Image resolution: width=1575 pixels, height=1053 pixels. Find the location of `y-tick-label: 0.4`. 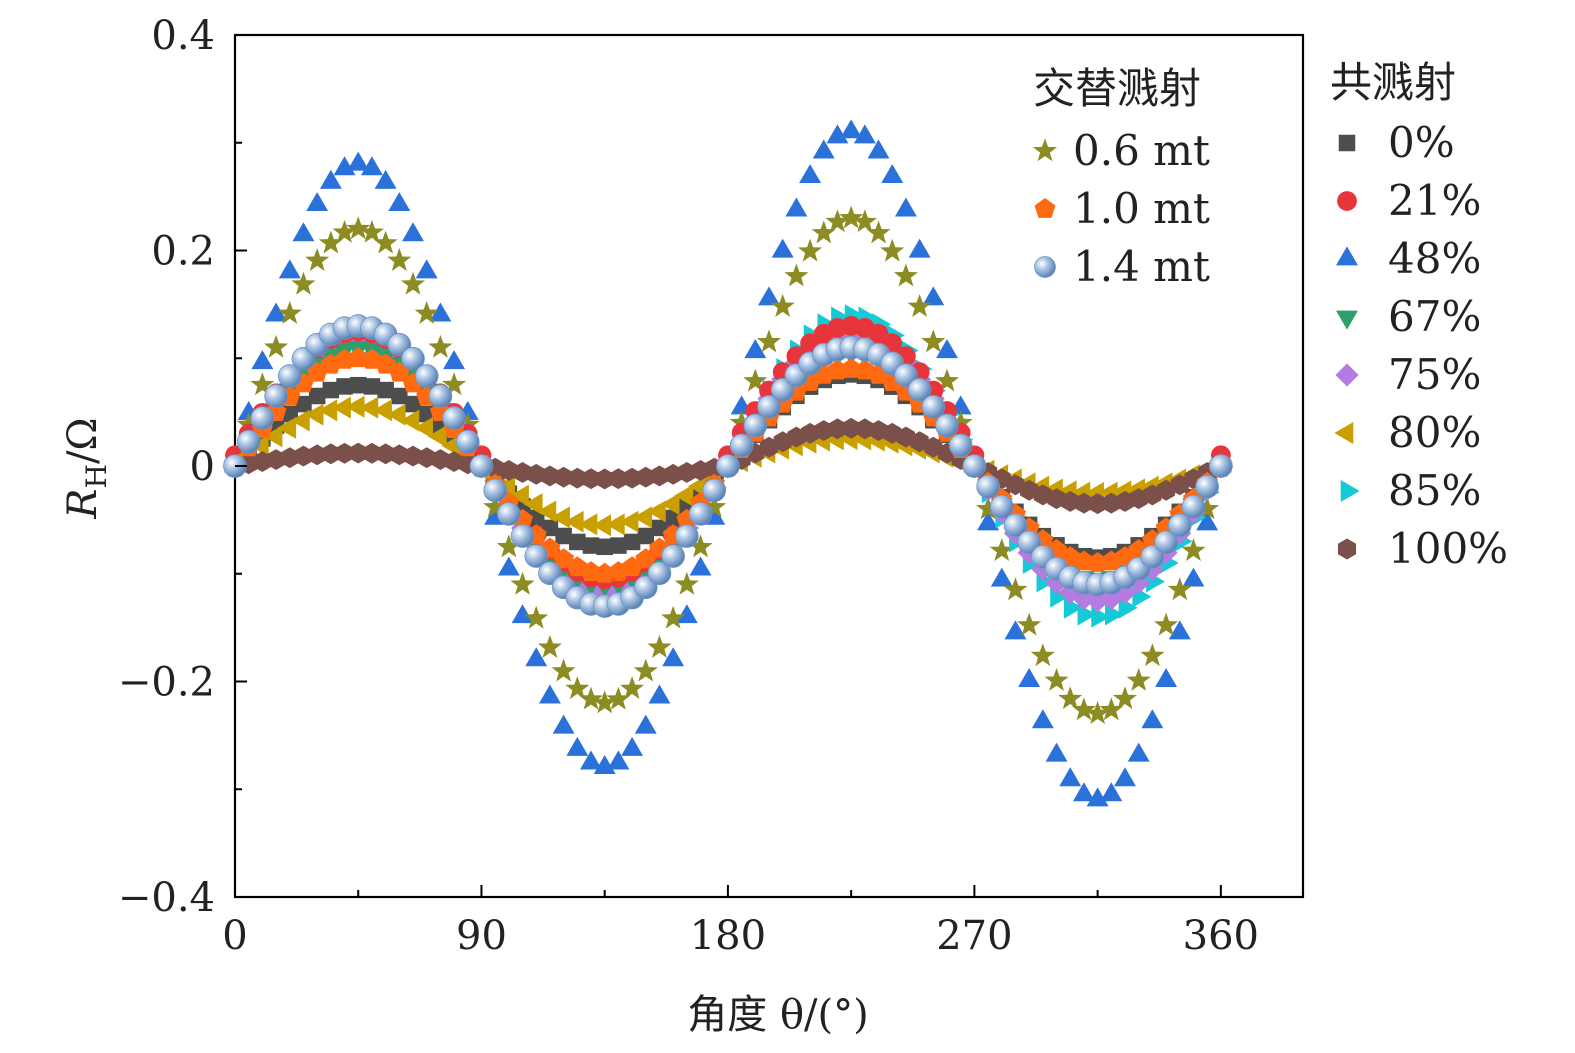

y-tick-label: 0.4 is located at coordinates (183, 36).